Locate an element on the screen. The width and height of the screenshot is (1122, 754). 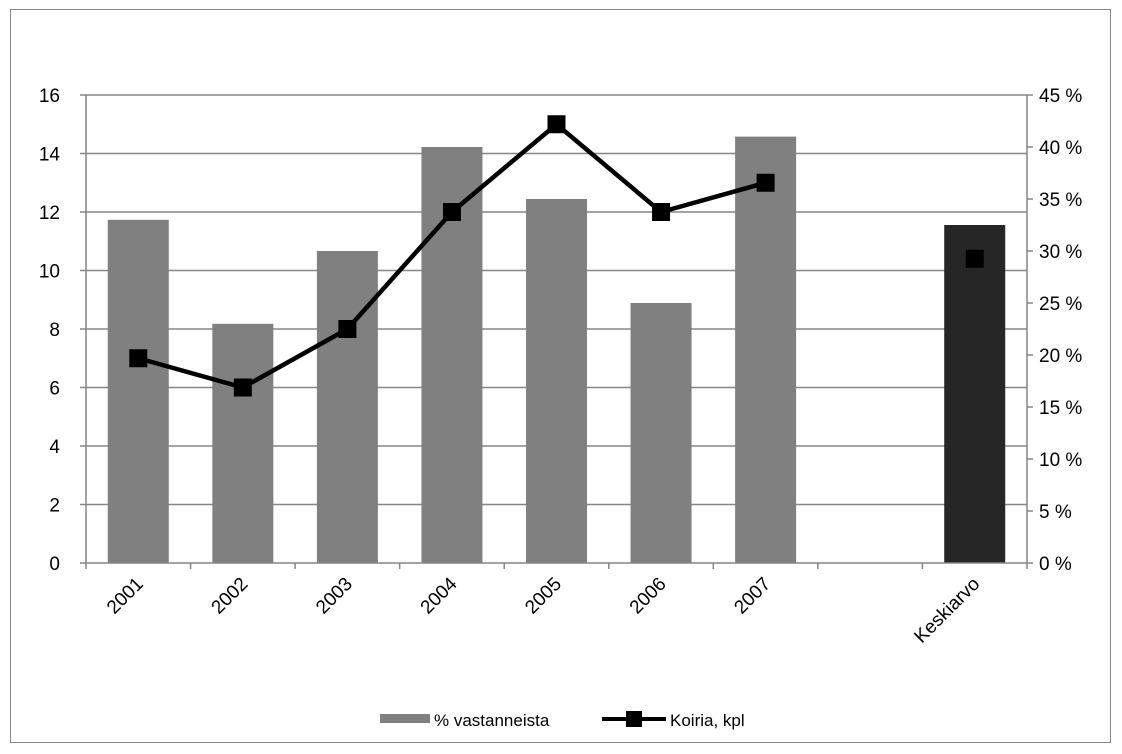
right-tick-label: 10 % is located at coordinates (1060, 460).